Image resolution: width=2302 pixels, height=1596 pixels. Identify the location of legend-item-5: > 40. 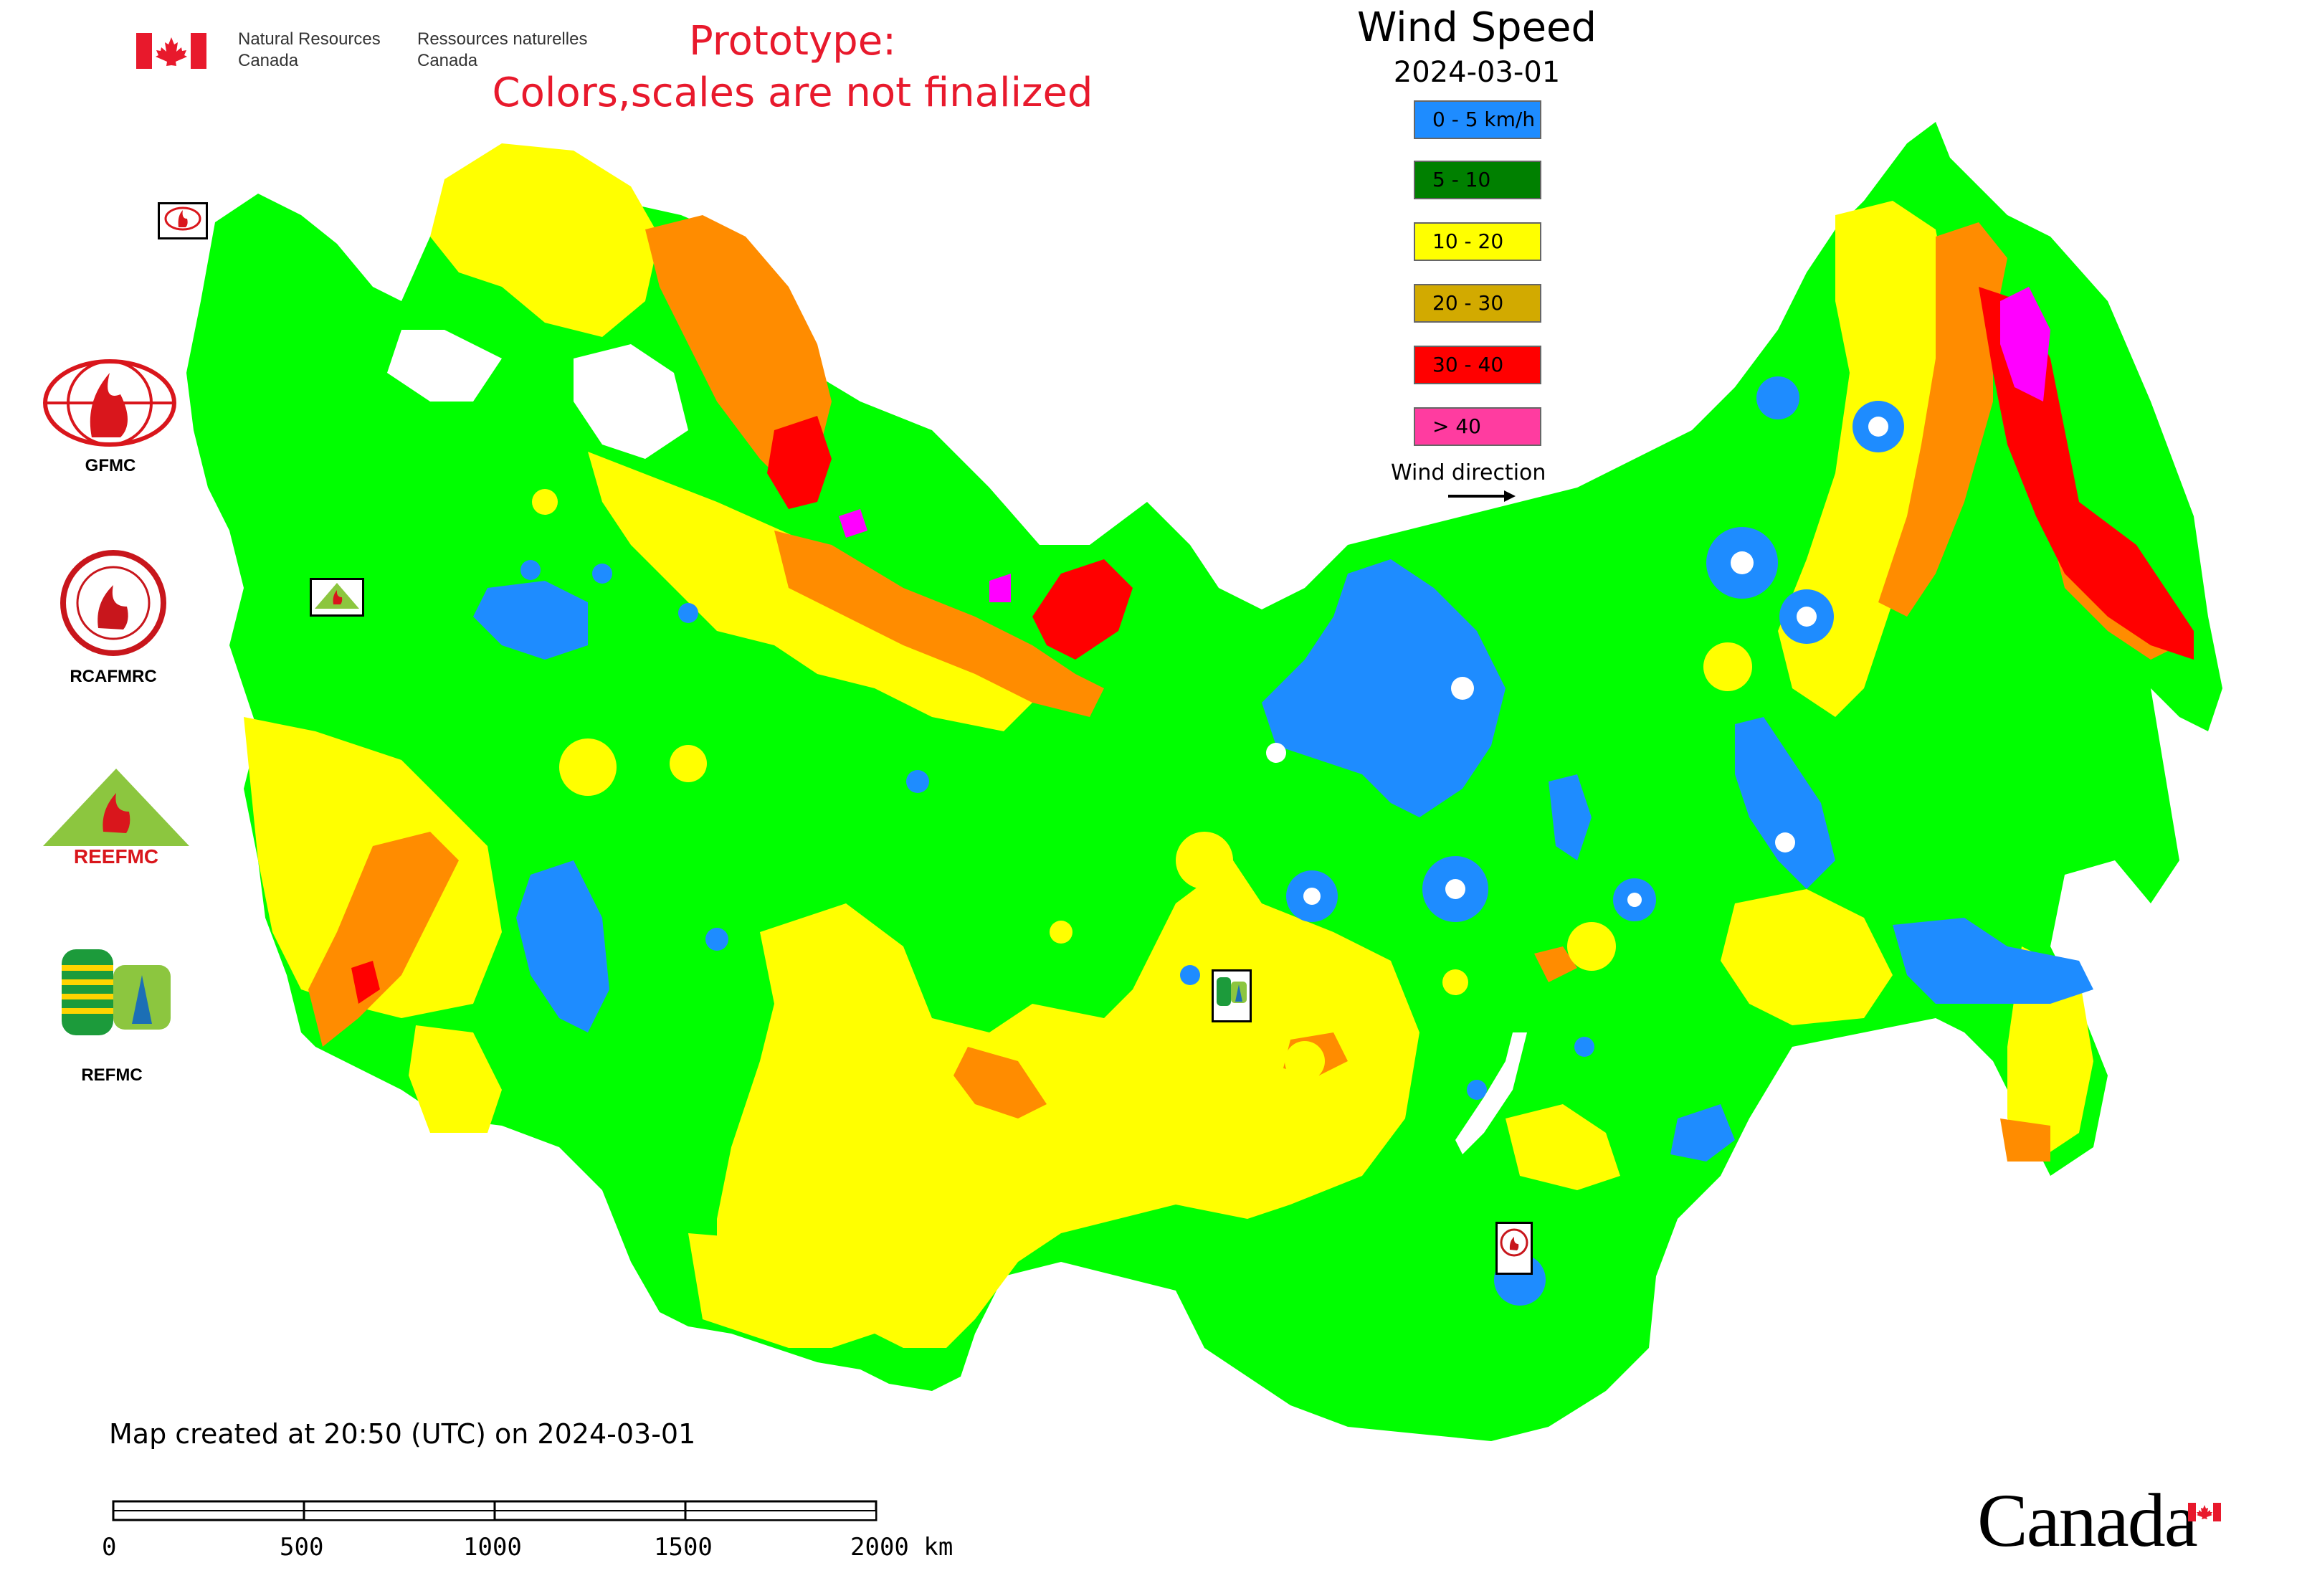
(1477, 426).